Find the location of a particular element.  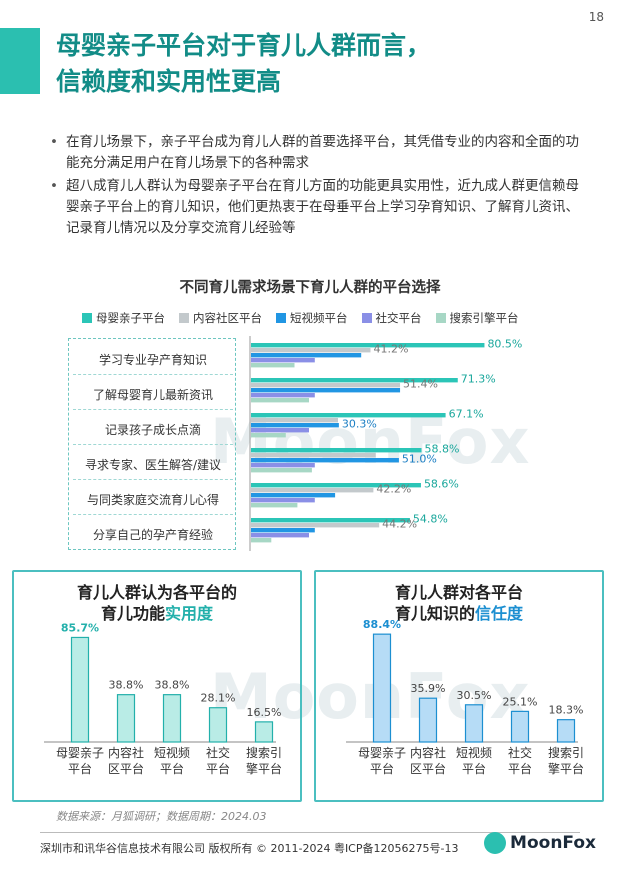

legend-label: 短视频平台 is located at coordinates (319, 318).